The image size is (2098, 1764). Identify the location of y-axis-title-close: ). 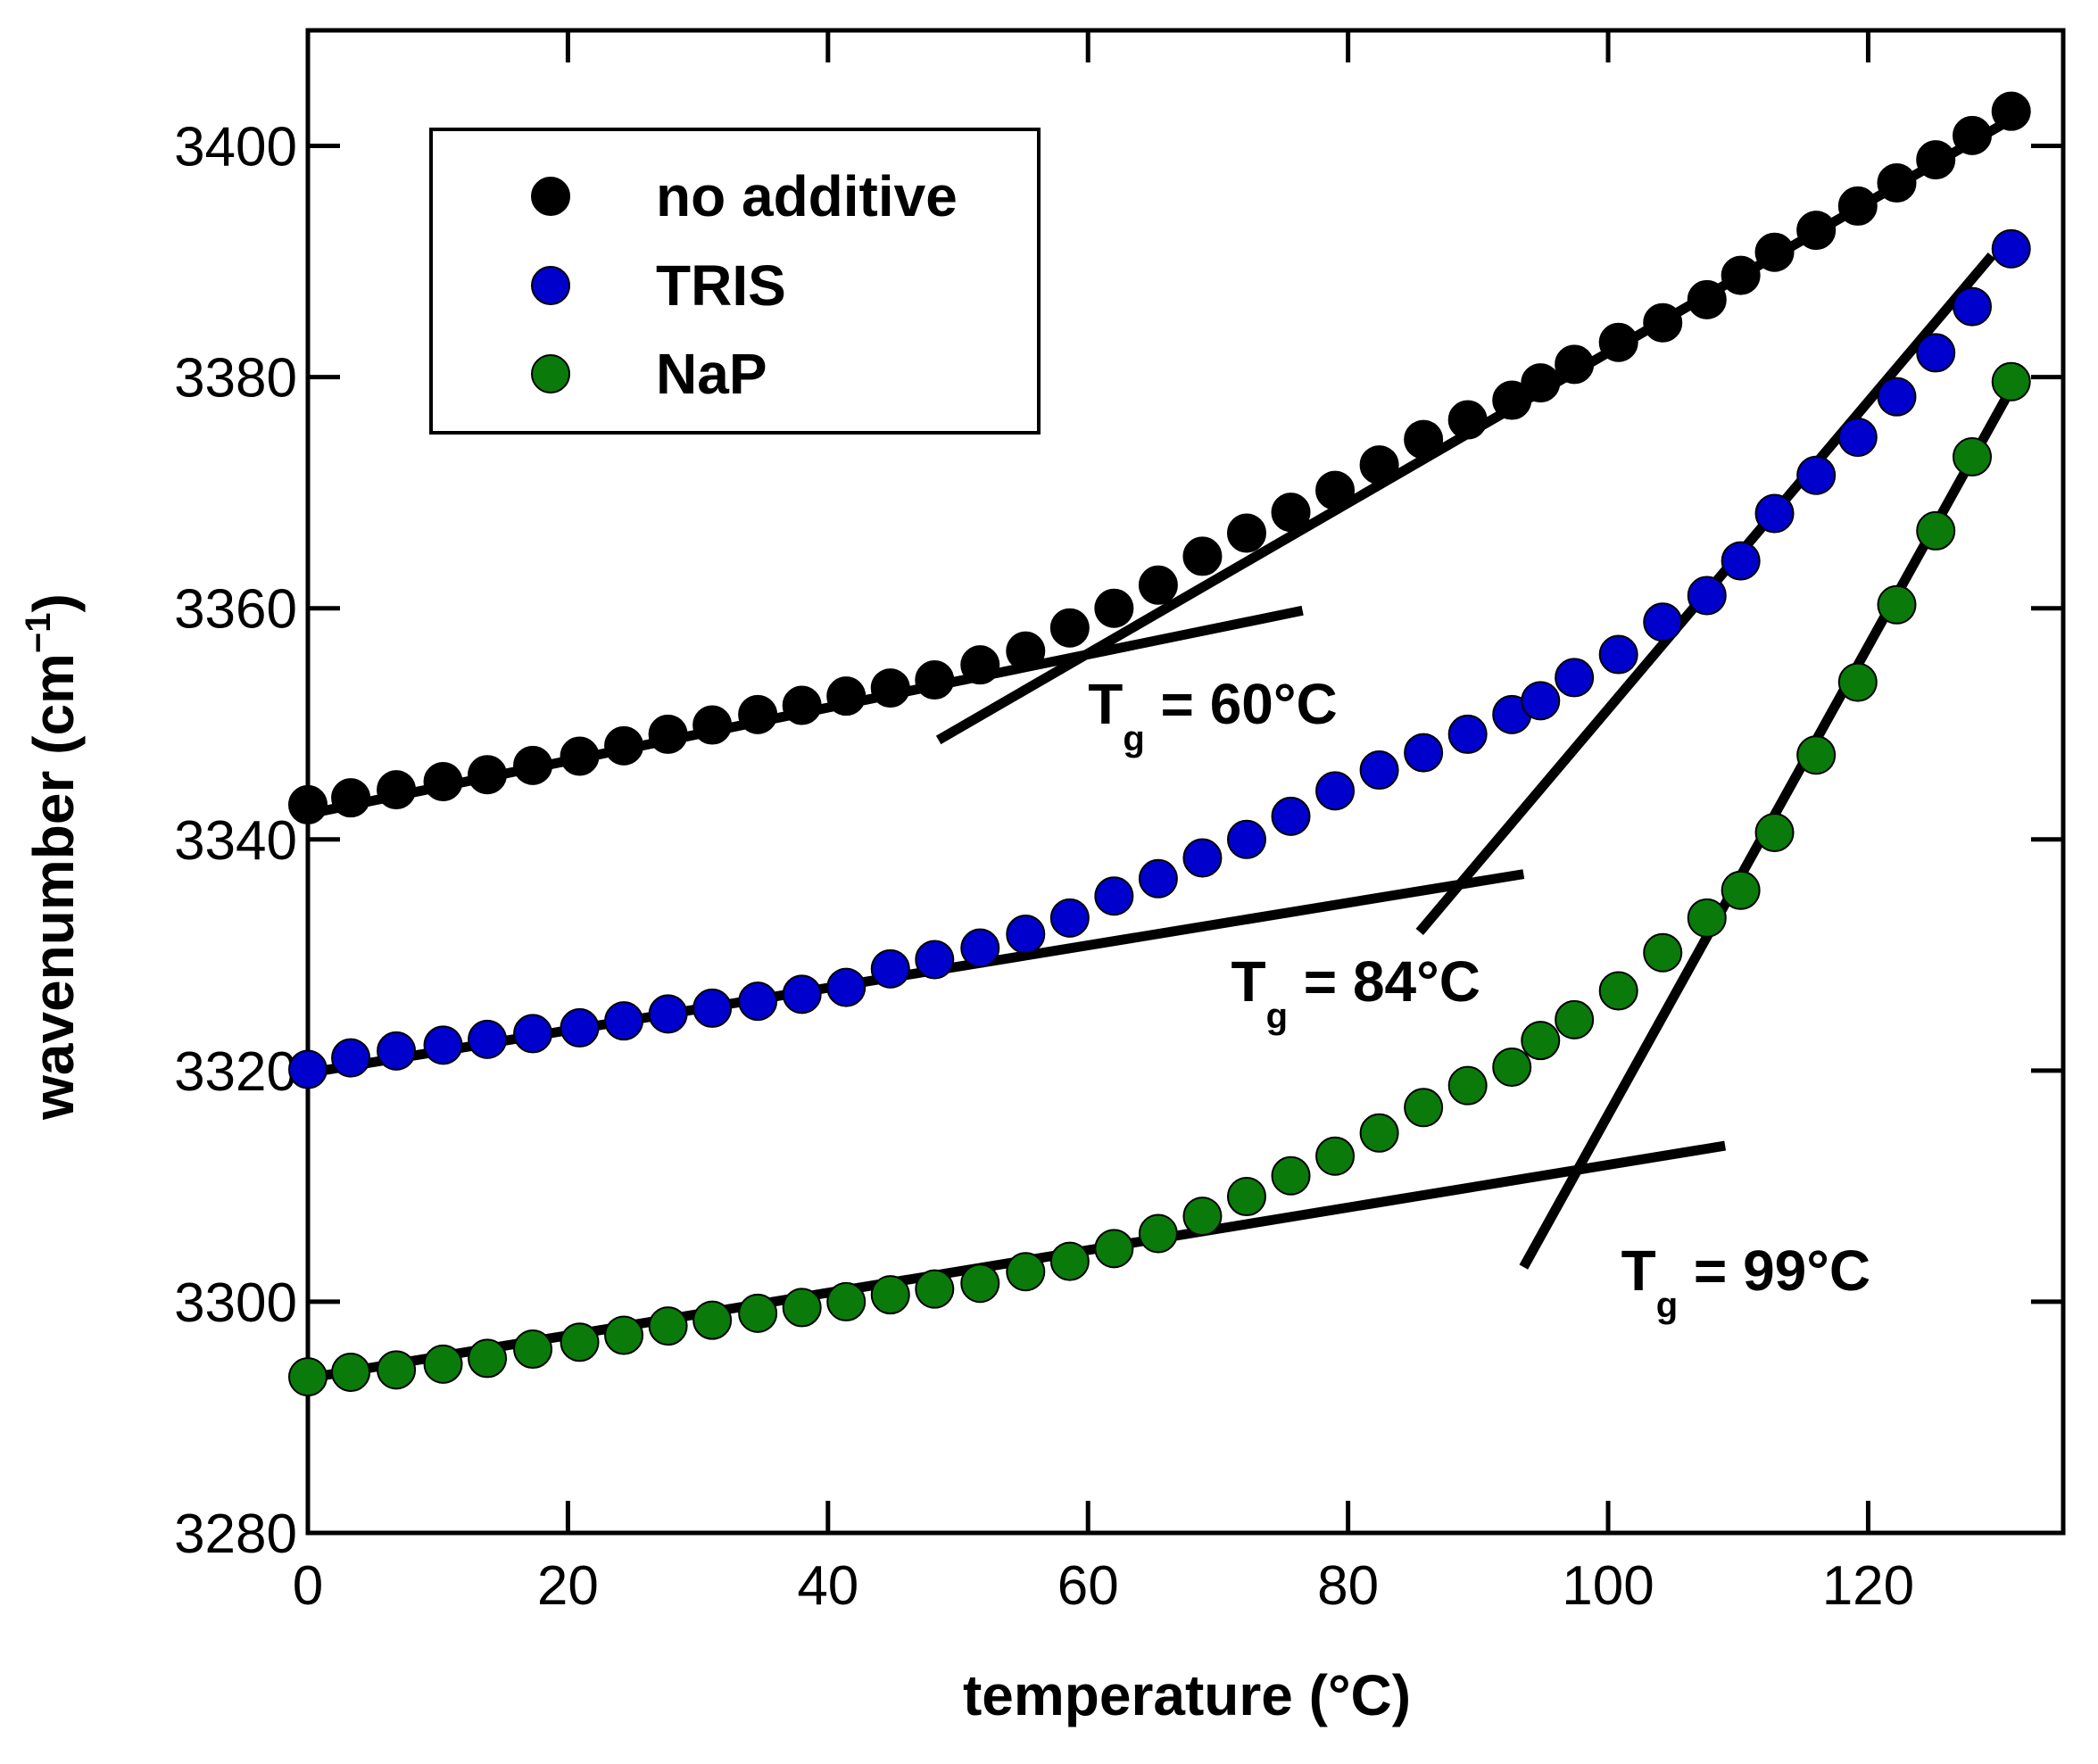
(53, 603).